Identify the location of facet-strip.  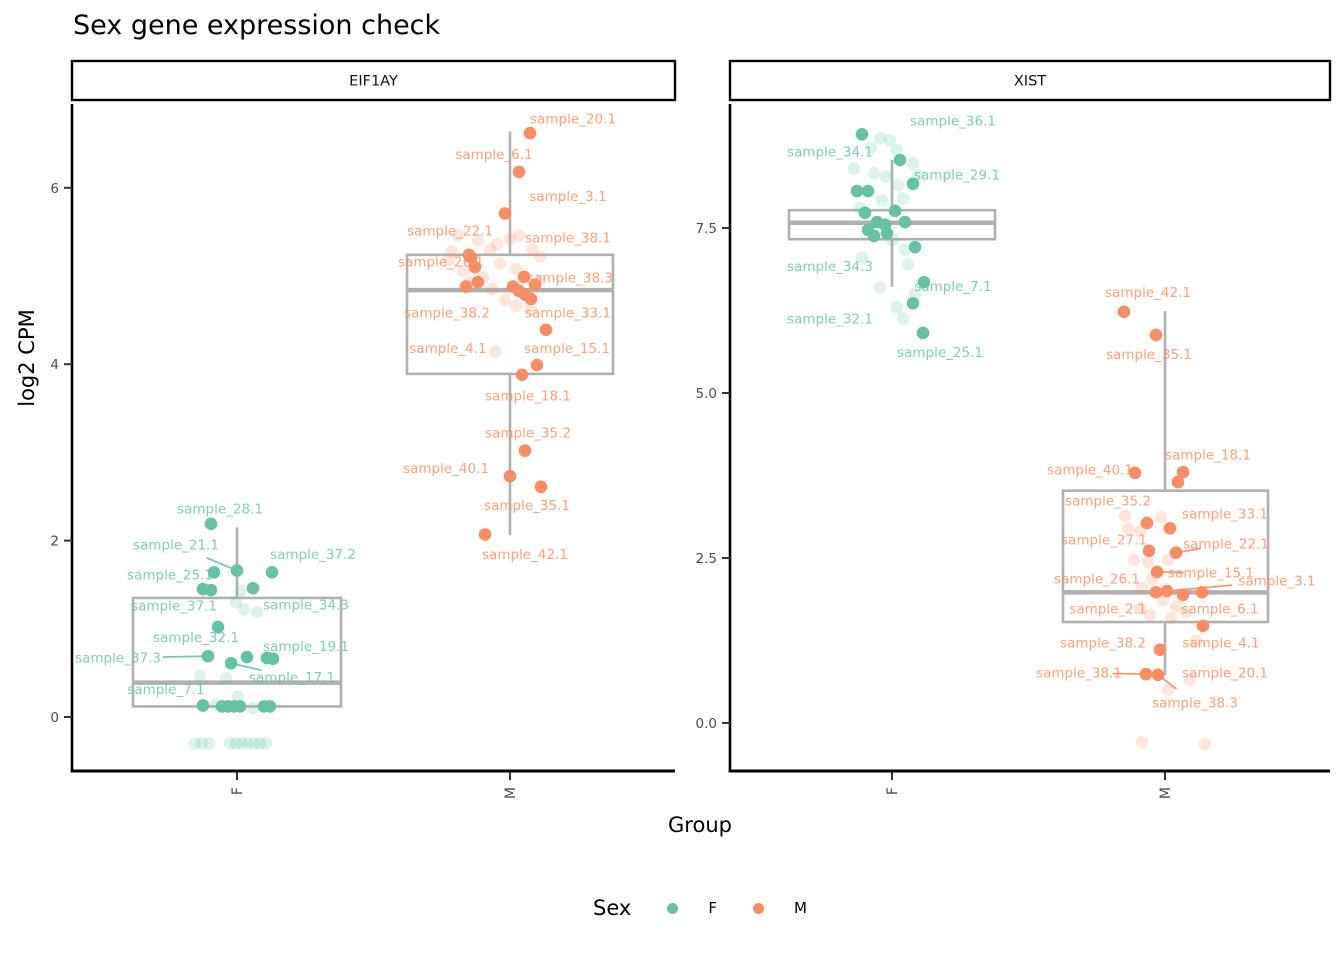
(373, 80).